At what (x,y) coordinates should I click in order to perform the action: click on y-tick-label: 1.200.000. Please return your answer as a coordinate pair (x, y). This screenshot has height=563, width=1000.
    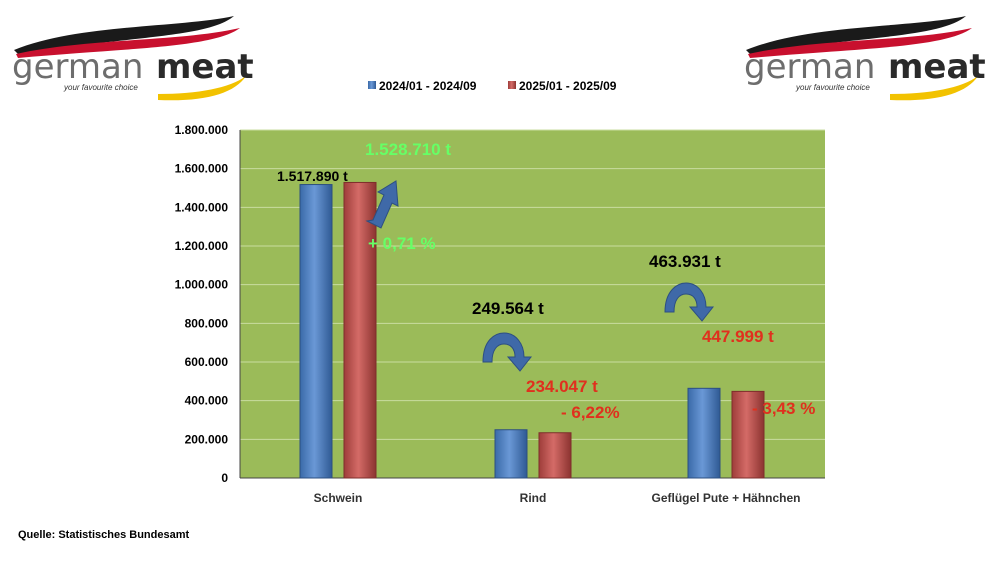
    Looking at the image, I should click on (202, 246).